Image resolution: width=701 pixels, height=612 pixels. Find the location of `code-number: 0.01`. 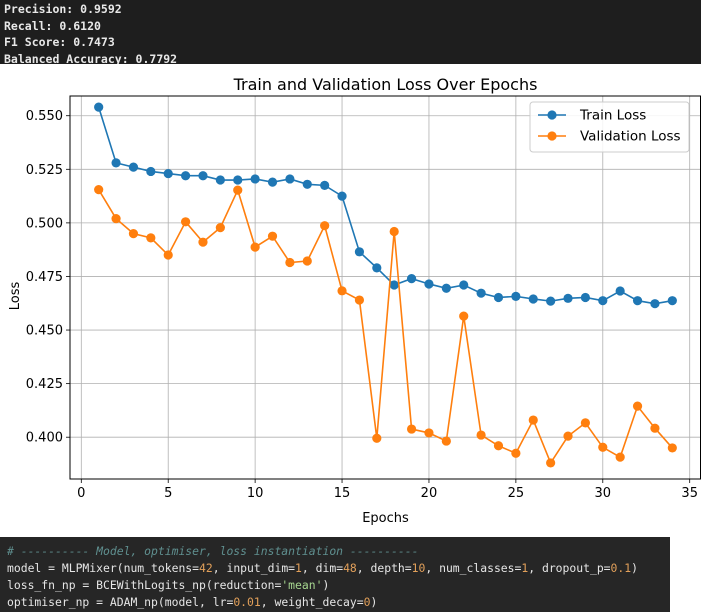

code-number: 0.01 is located at coordinates (247, 602).